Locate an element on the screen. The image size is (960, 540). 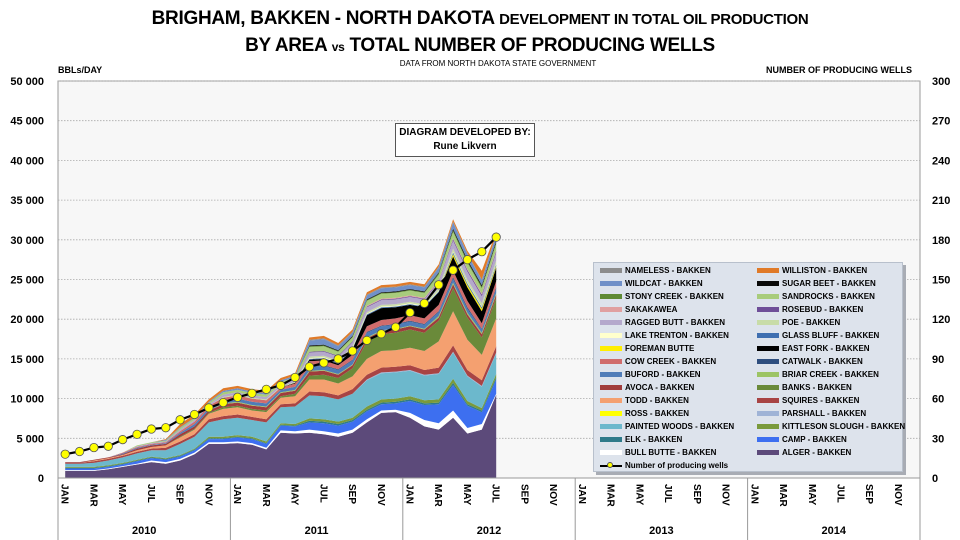
legend-item: SQUIRES - BAKKEN is located at coordinates (808, 401).